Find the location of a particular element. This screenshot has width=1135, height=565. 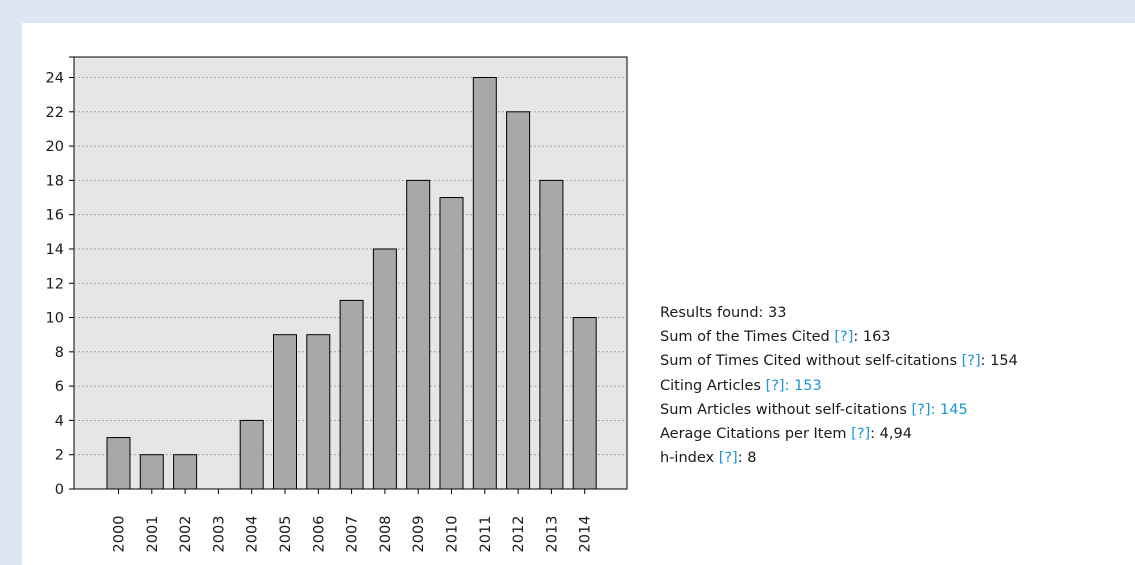

x-tick-label: 2014 is located at coordinates (586, 534).